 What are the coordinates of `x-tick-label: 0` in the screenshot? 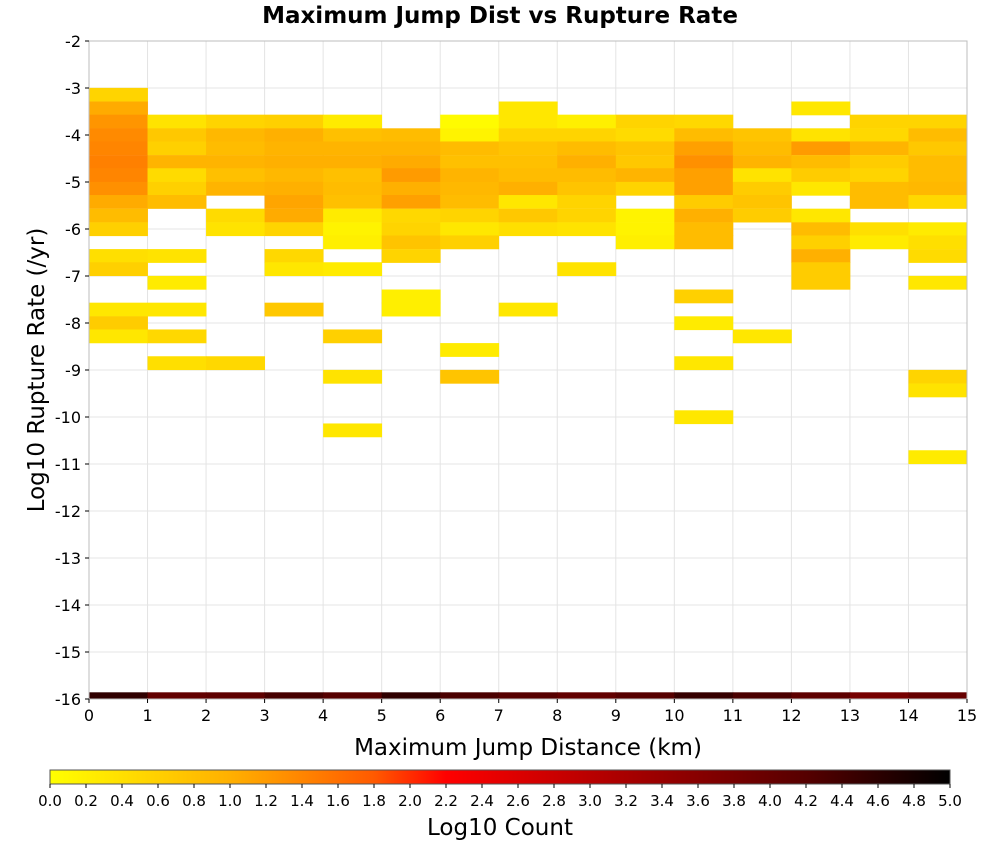 It's located at (89, 715).